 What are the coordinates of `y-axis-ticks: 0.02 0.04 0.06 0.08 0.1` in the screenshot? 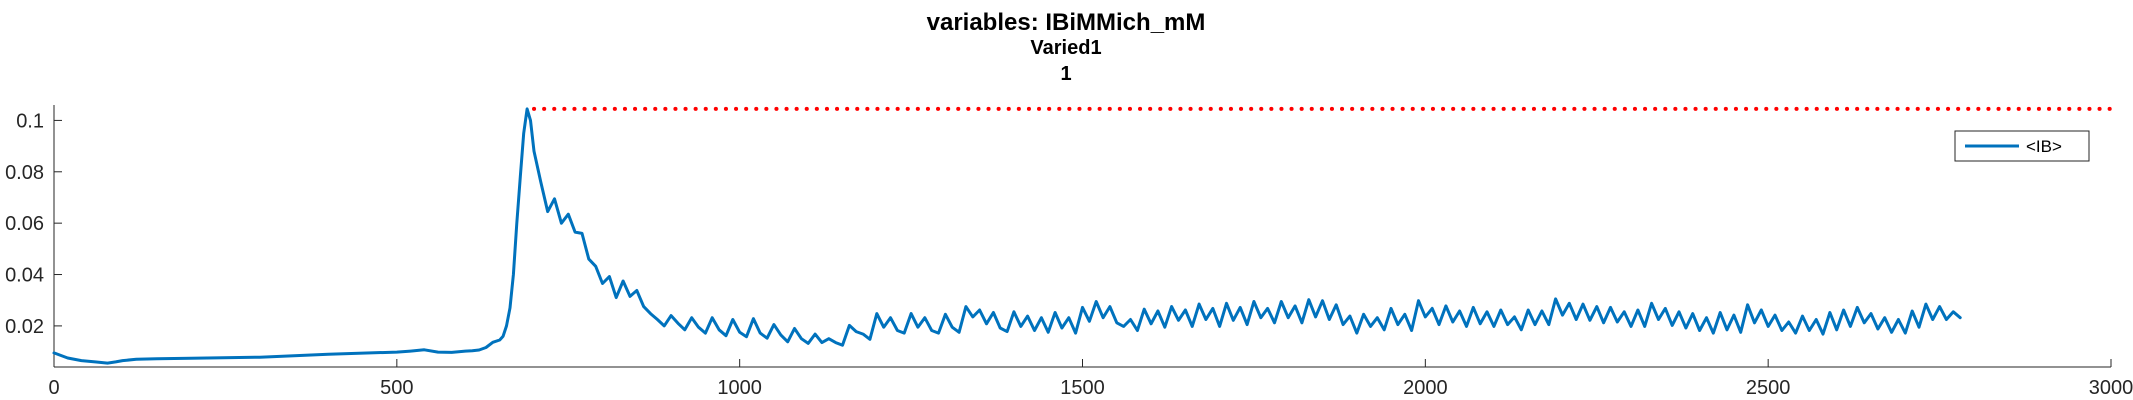 It's located at (33, 224).